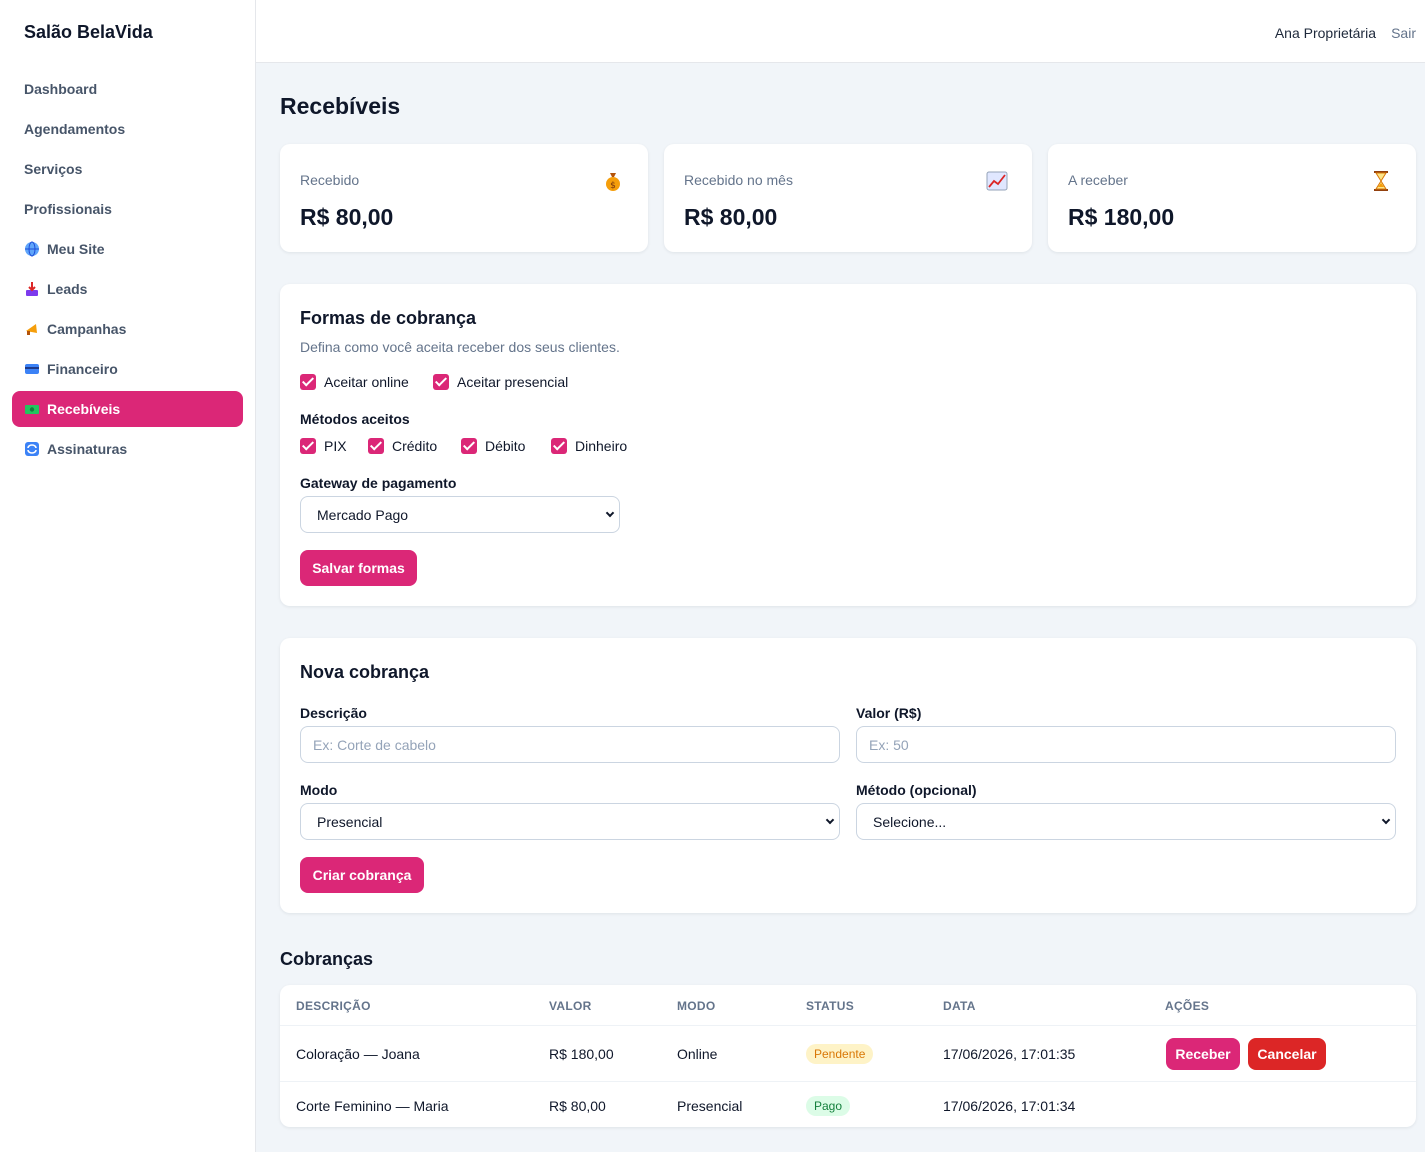 The width and height of the screenshot is (1425, 1152). Describe the element at coordinates (358, 1054) in the screenshot. I see `cell-description: Coloração — Joana` at that location.